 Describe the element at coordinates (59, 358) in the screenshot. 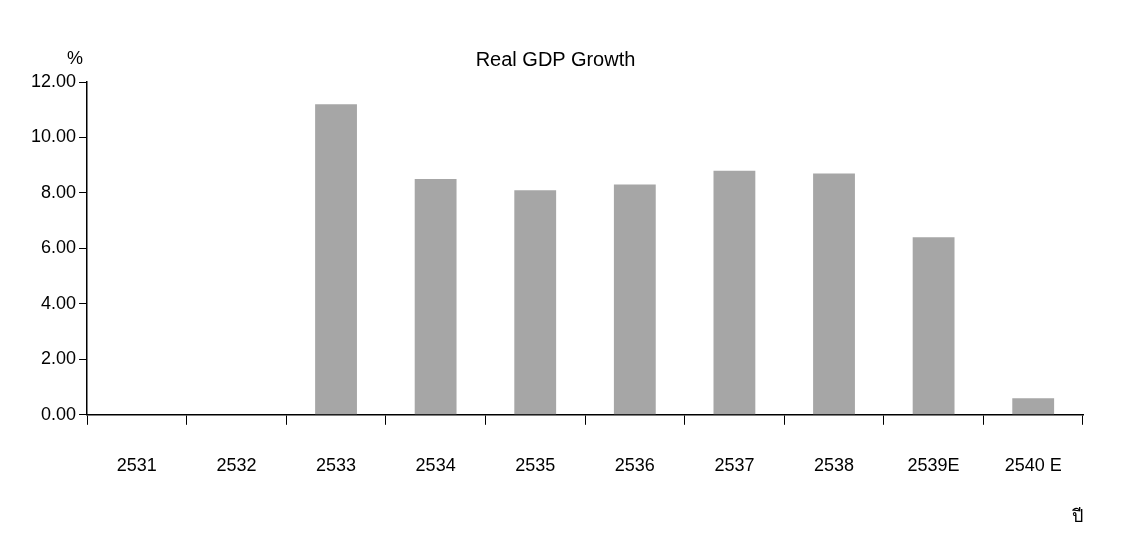

I see `y-tick-label: 2.00` at that location.